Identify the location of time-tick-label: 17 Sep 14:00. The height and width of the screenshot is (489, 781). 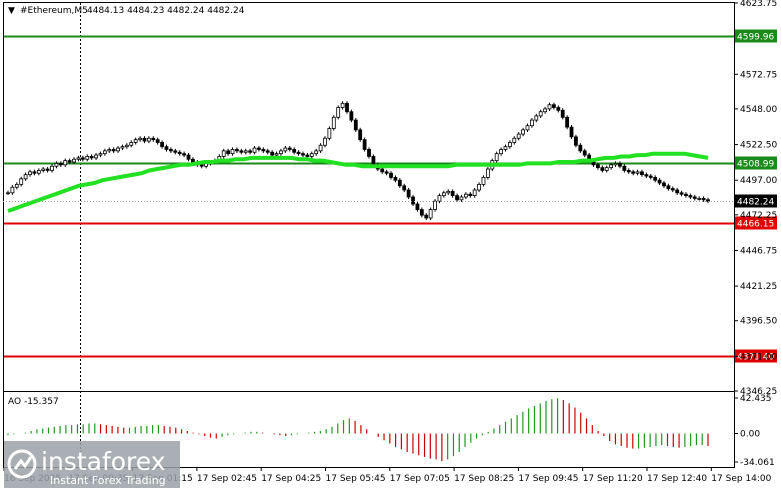
(741, 479).